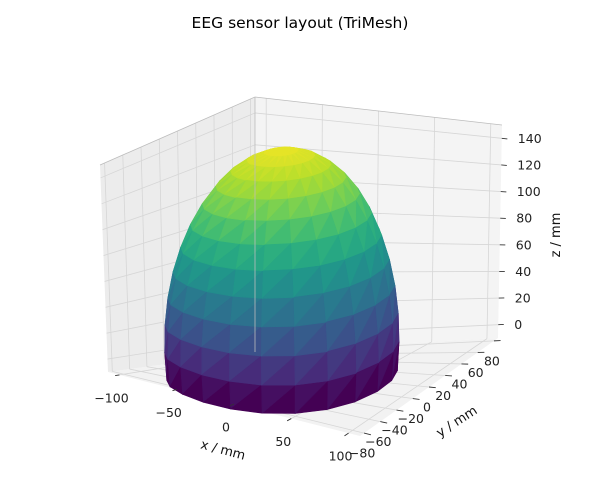  I want to click on z-axis-label: z / mm, so click(556, 235).